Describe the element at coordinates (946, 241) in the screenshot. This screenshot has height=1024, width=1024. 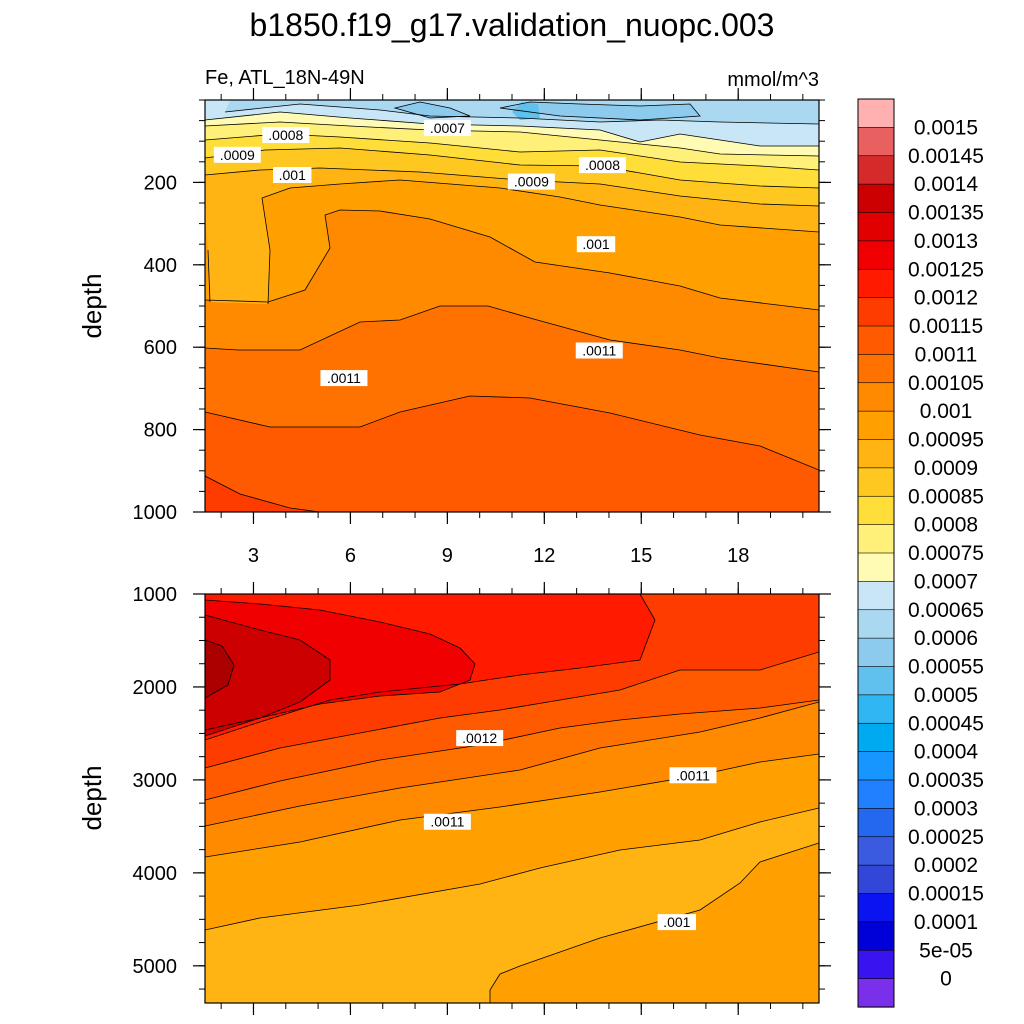
I see `colorbar-label: 0.0013` at that location.